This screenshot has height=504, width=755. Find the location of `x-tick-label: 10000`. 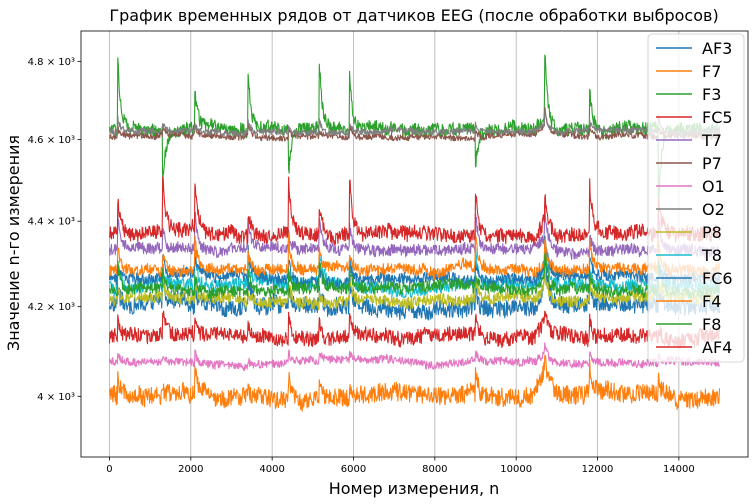

x-tick-label: 10000 is located at coordinates (516, 469).